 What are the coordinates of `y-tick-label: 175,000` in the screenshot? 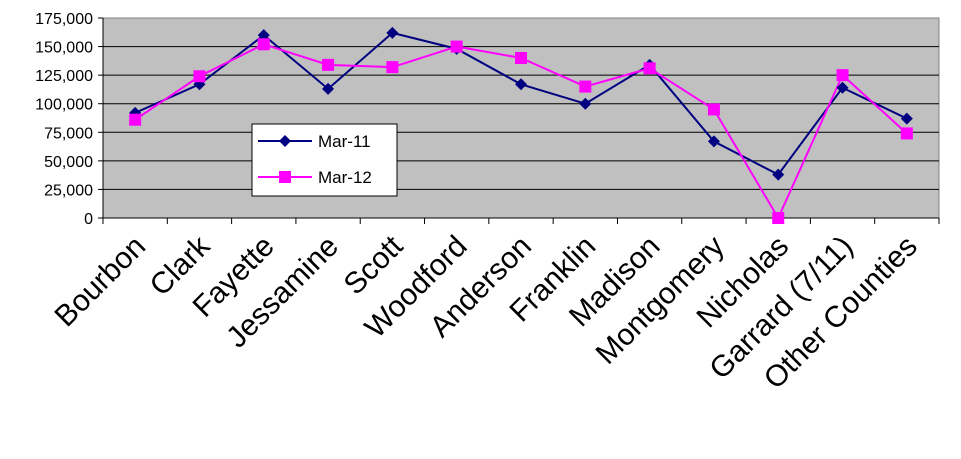 It's located at (64, 19).